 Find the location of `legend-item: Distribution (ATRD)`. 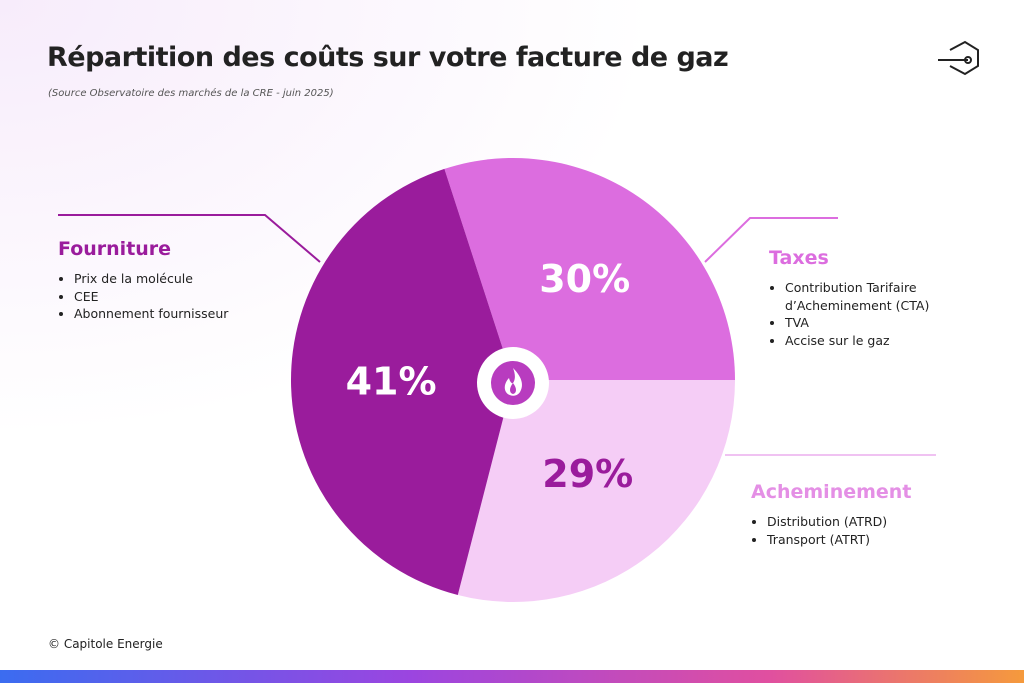

legend-item: Distribution (ATRD) is located at coordinates (839, 522).